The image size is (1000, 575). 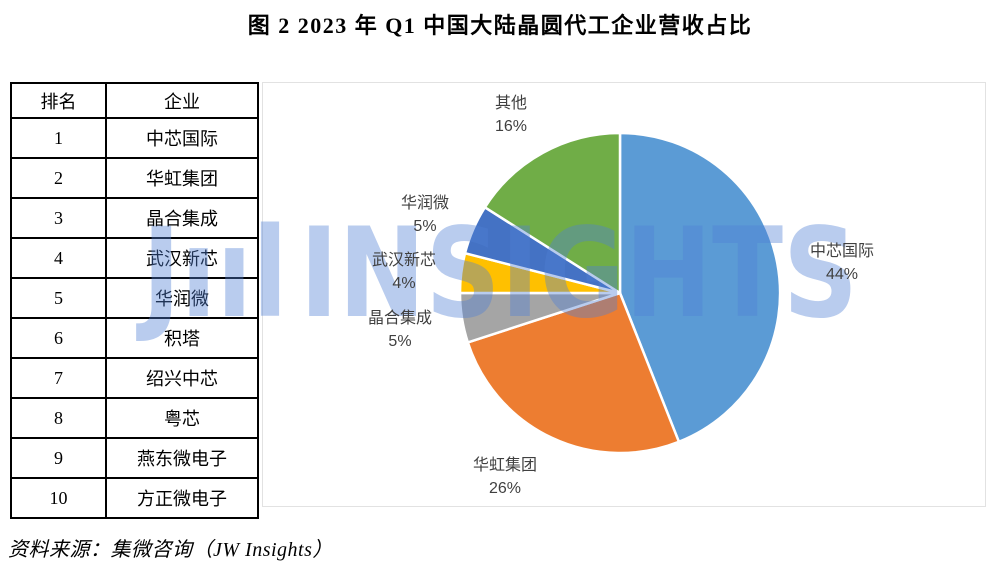 I want to click on rank-cell: 7, so click(x=58, y=378).